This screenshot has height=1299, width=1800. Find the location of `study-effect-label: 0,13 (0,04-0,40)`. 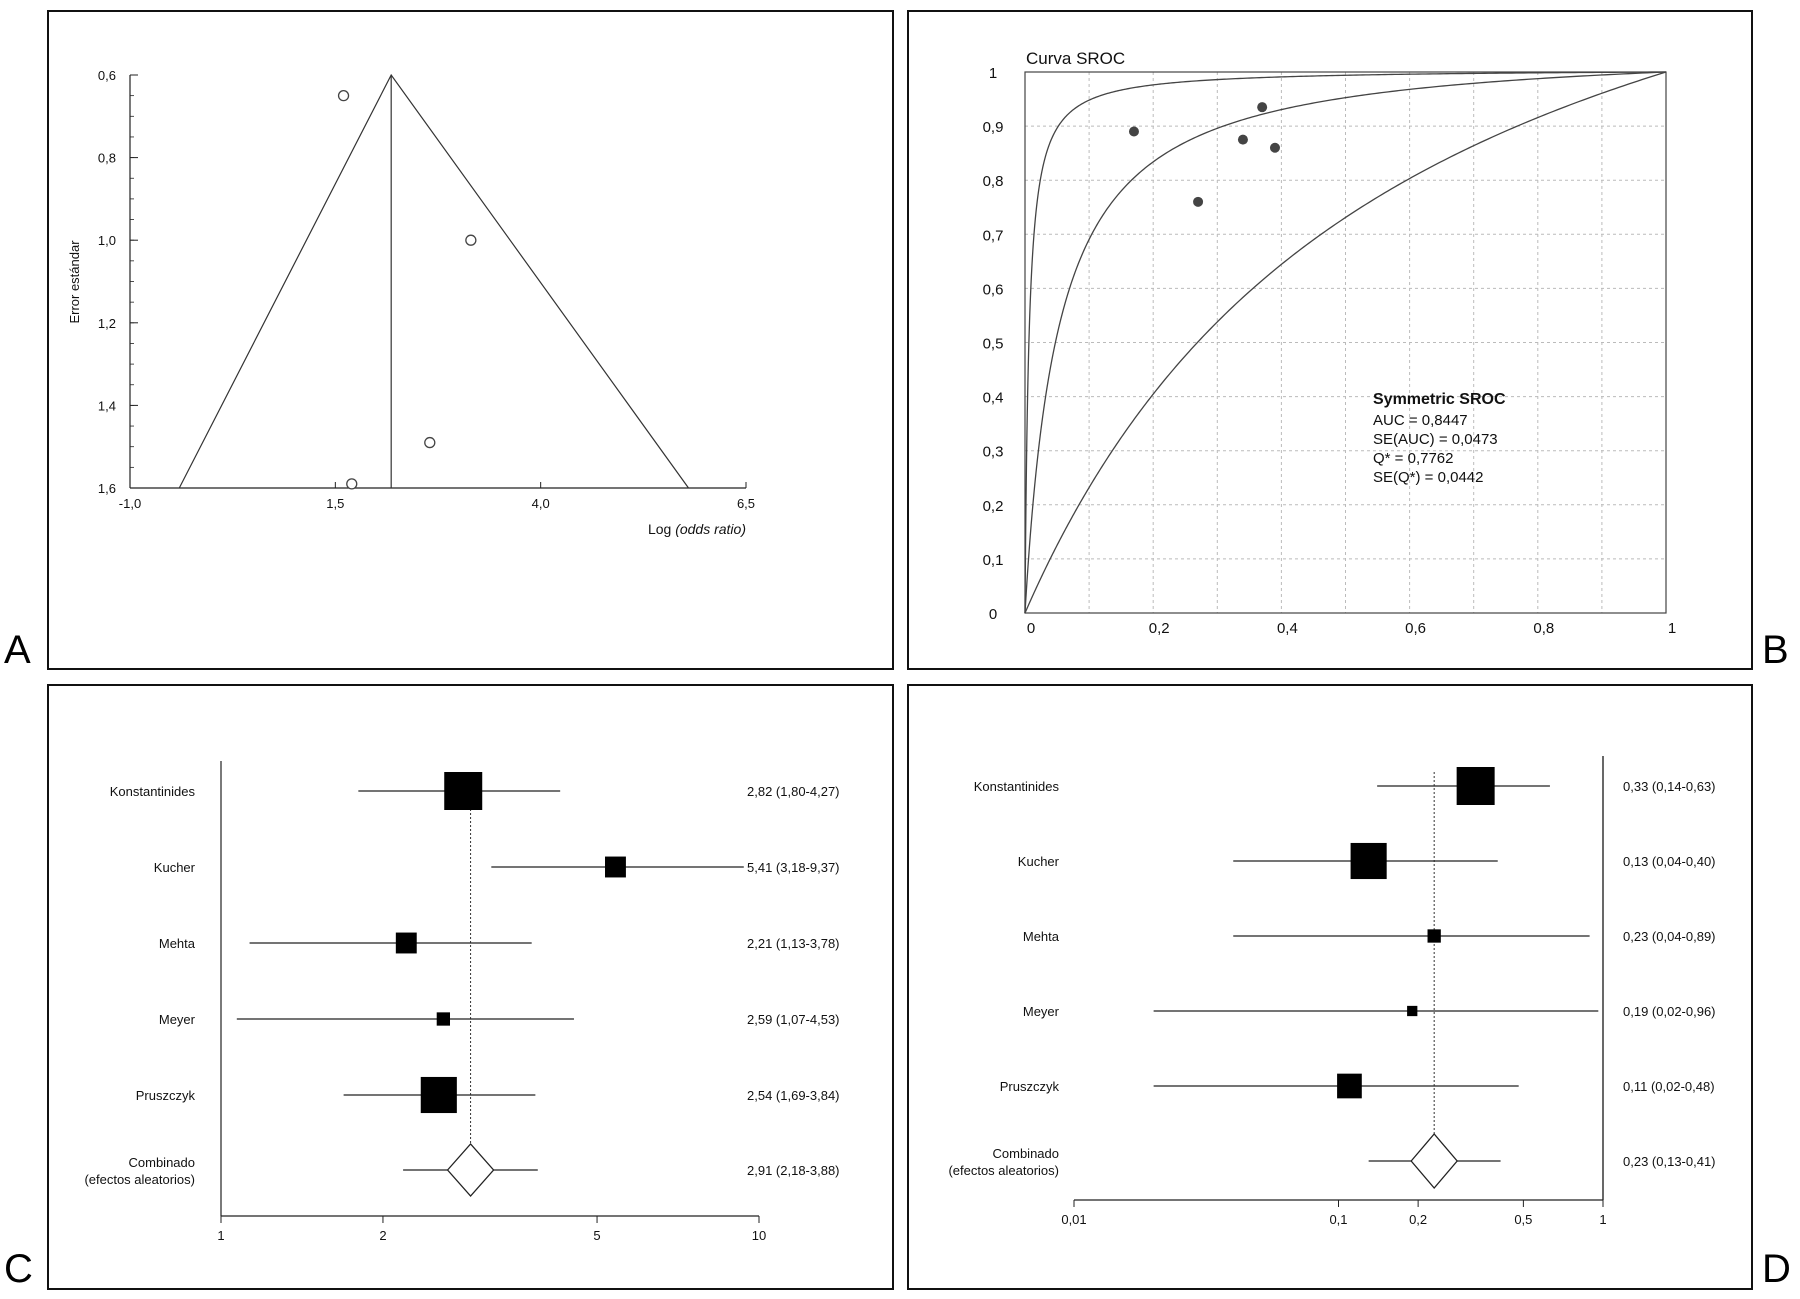

study-effect-label: 0,13 (0,04-0,40) is located at coordinates (1669, 861).